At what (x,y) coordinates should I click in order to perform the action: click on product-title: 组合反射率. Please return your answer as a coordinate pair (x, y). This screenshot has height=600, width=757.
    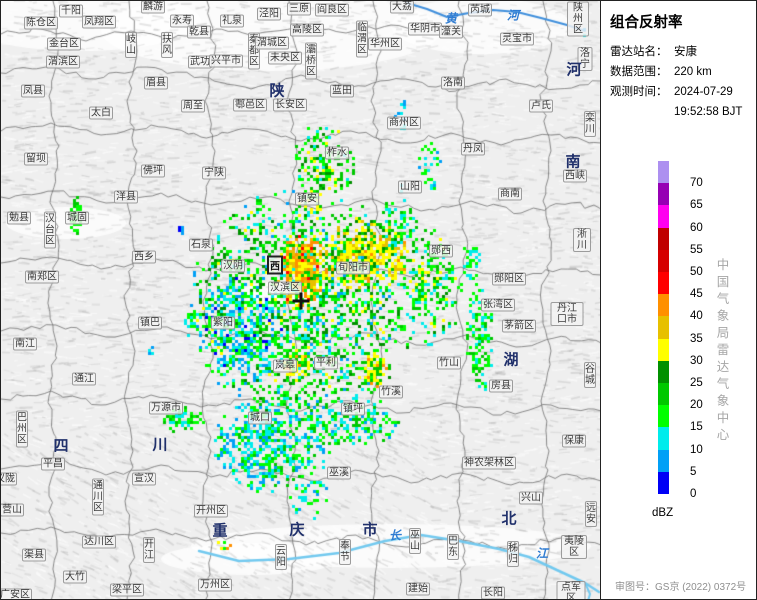
    Looking at the image, I should click on (646, 23).